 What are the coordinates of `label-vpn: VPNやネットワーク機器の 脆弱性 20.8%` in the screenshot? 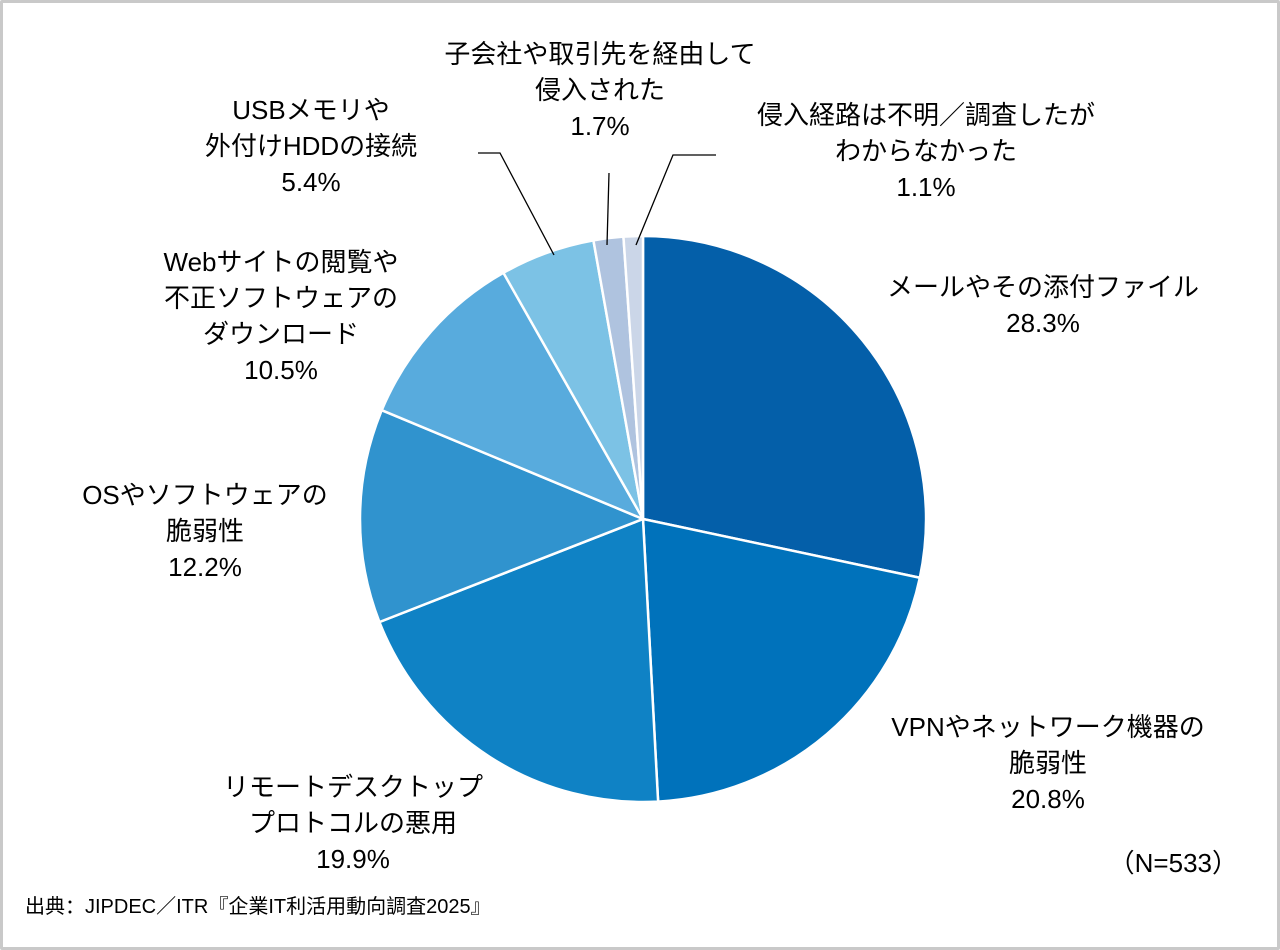 It's located at (1048, 763).